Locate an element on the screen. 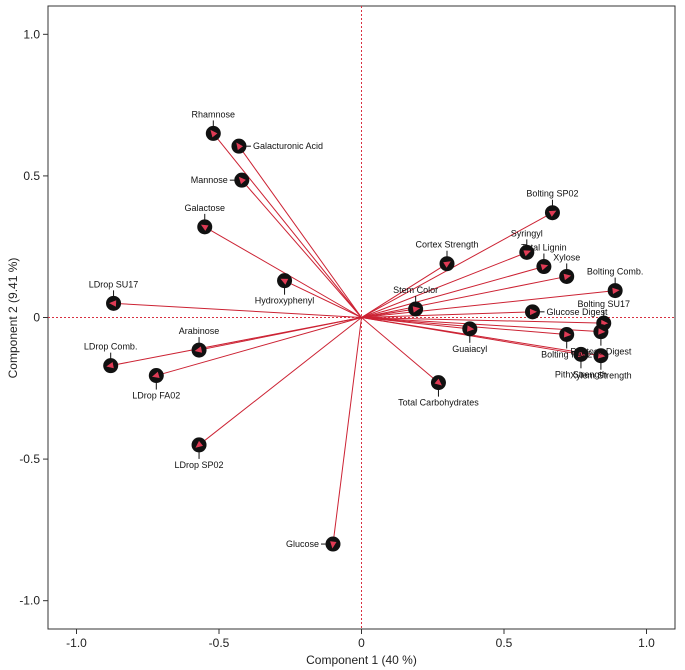 Image resolution: width=685 pixels, height=670 pixels. vector-xylem-strength is located at coordinates (481, 337).